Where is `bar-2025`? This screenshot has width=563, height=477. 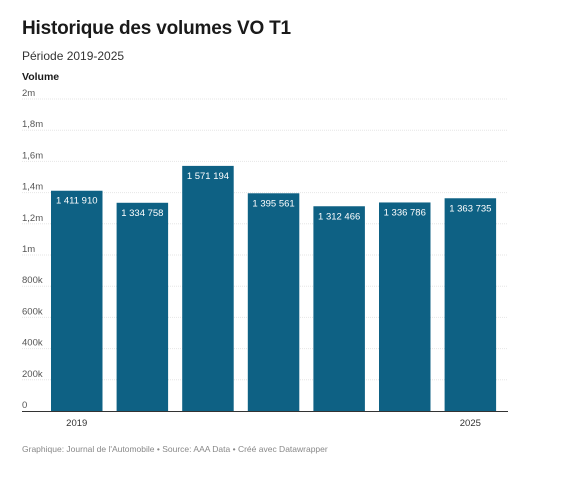
bar-2025 is located at coordinates (470, 304).